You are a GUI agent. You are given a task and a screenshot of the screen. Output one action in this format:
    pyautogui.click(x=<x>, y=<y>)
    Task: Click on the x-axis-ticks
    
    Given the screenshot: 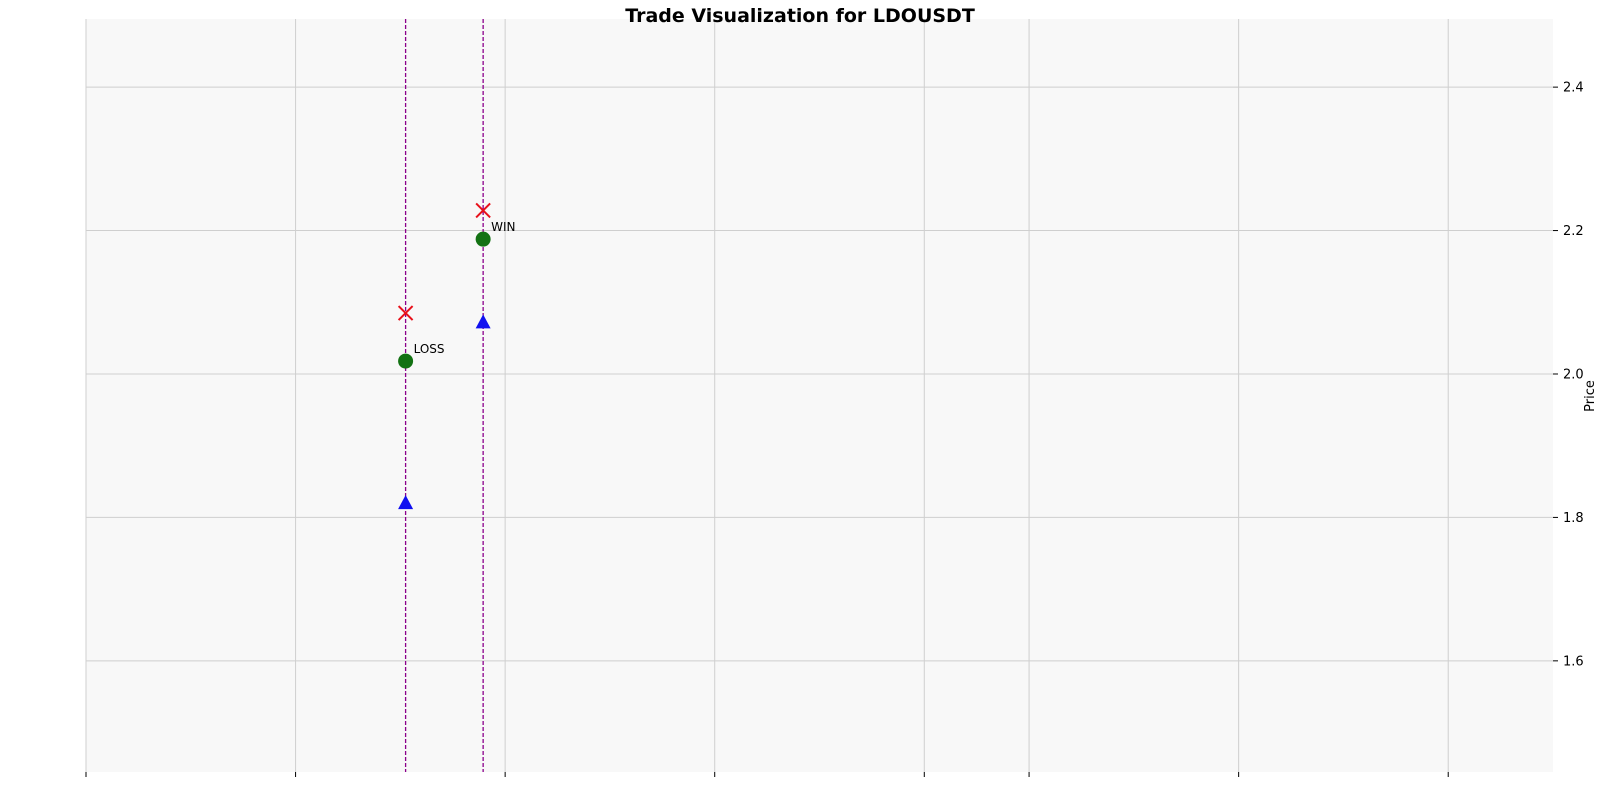 What is the action you would take?
    pyautogui.click(x=767, y=774)
    